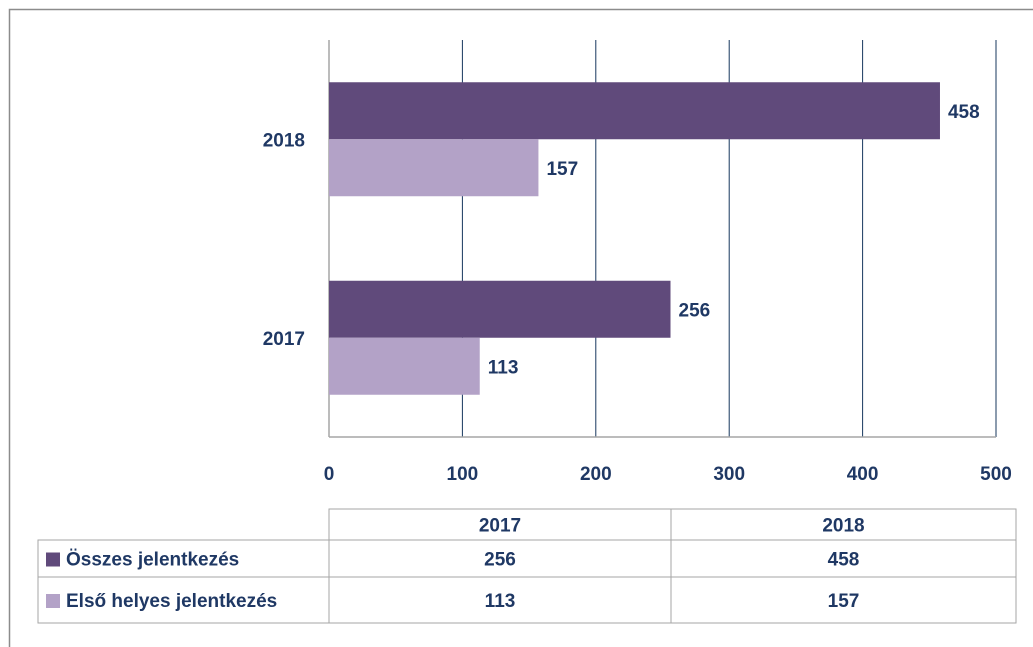  What do you see at coordinates (695, 310) in the screenshot?
I see `data-label: 256` at bounding box center [695, 310].